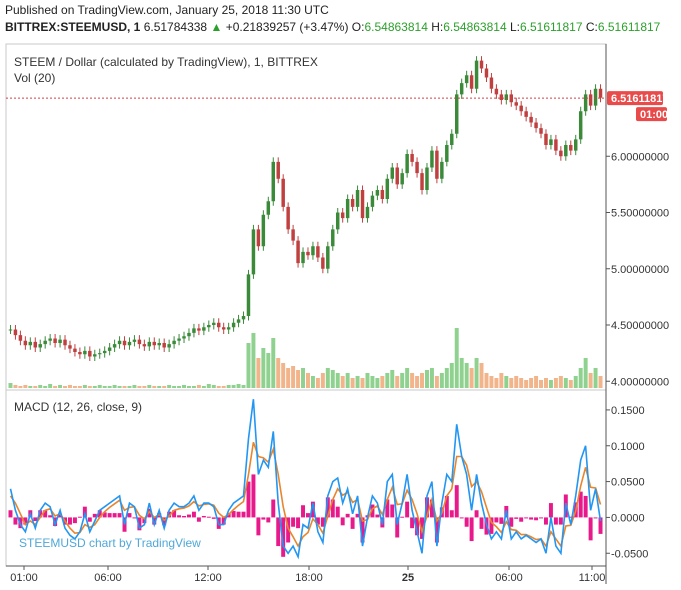  Describe the element at coordinates (208, 578) in the screenshot. I see `time-tick-label: 12:00` at that location.